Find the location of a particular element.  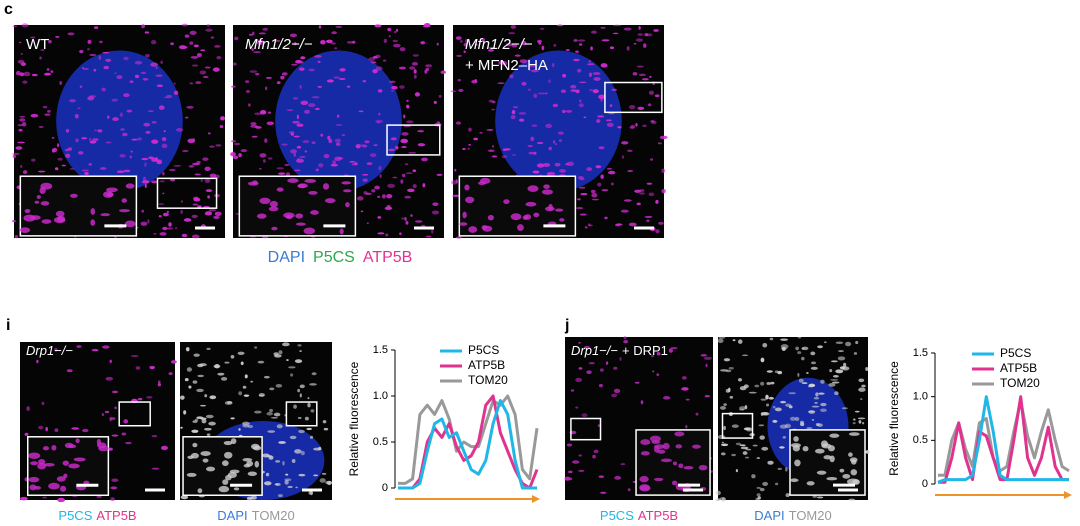

legend-label: TOM20 is located at coordinates (1020, 383).